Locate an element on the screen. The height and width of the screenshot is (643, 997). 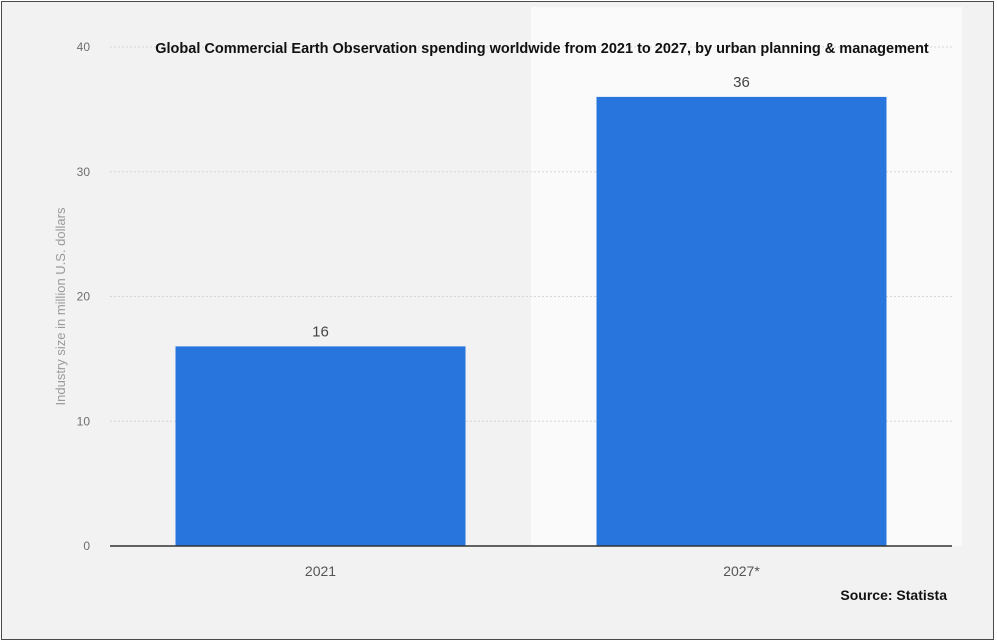
source-label: Source: Statista is located at coordinates (893, 595).